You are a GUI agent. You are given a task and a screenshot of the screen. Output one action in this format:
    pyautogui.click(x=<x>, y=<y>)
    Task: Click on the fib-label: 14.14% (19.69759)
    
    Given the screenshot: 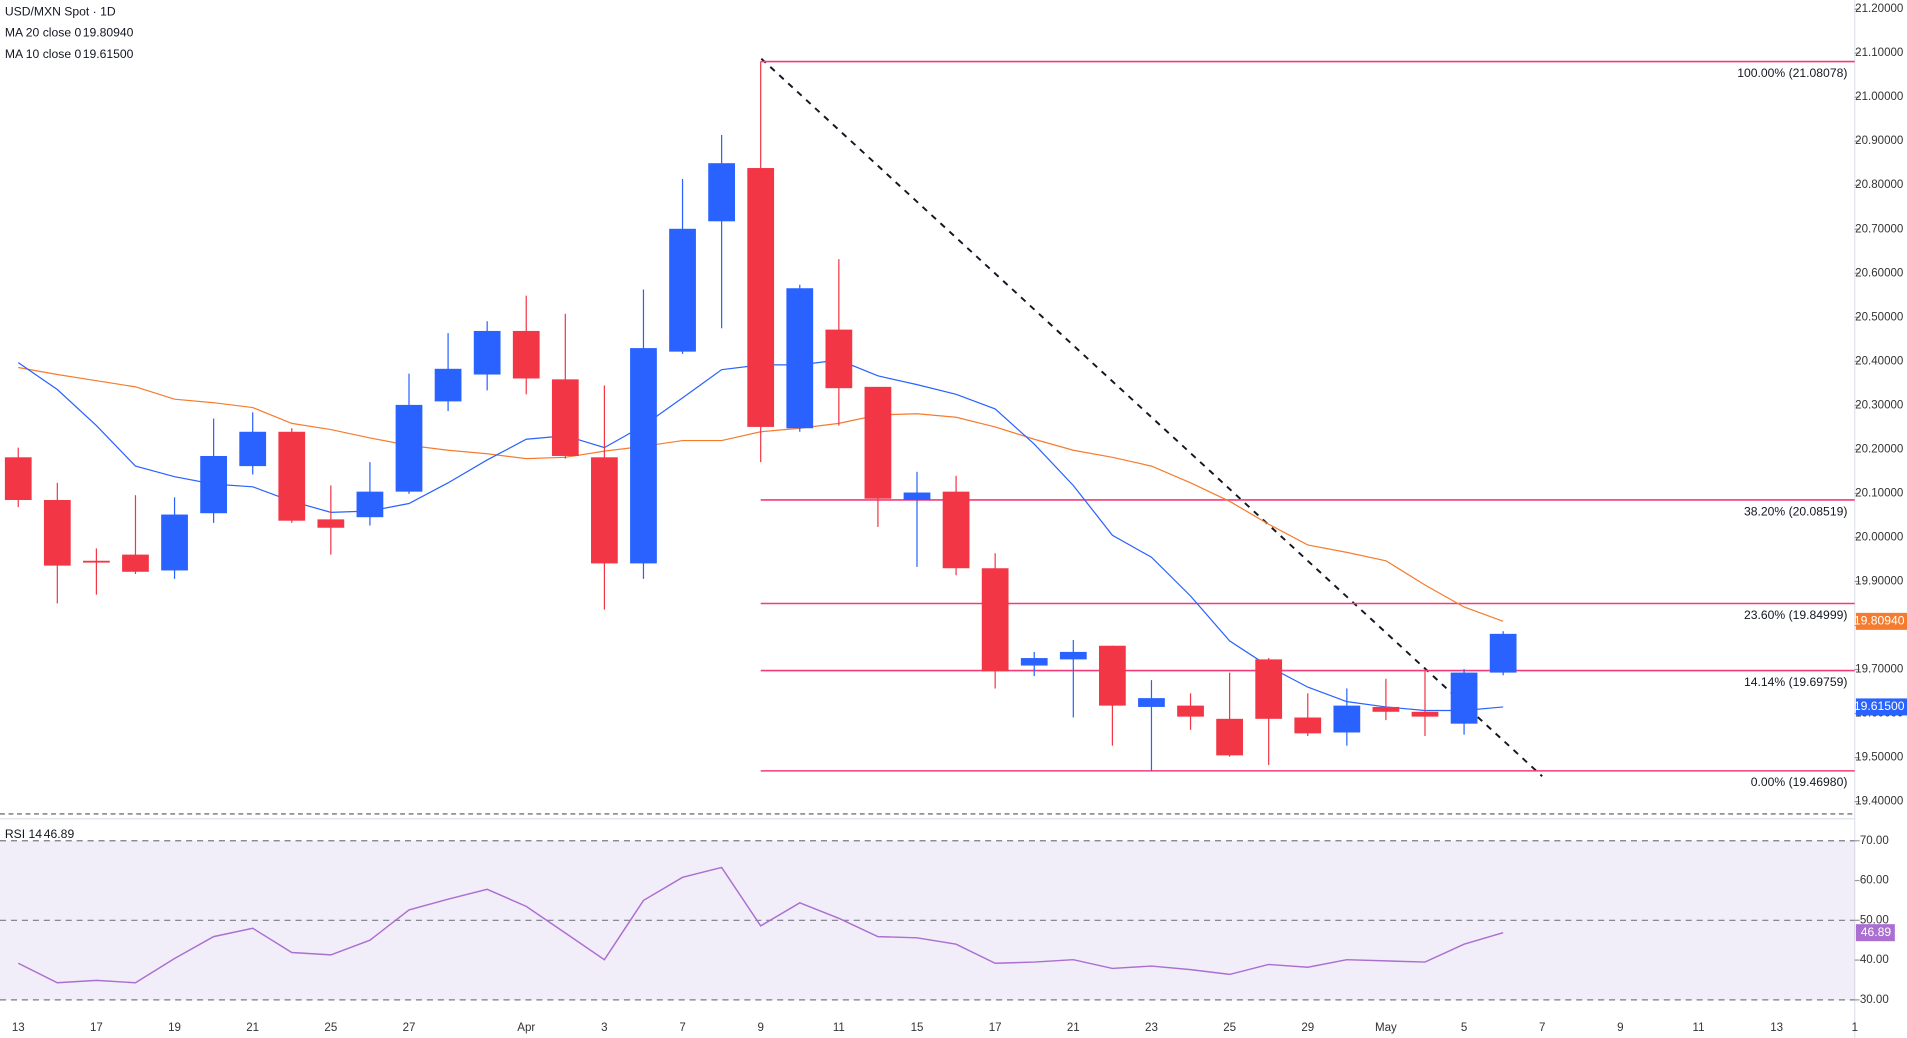 What is the action you would take?
    pyautogui.click(x=1795, y=682)
    